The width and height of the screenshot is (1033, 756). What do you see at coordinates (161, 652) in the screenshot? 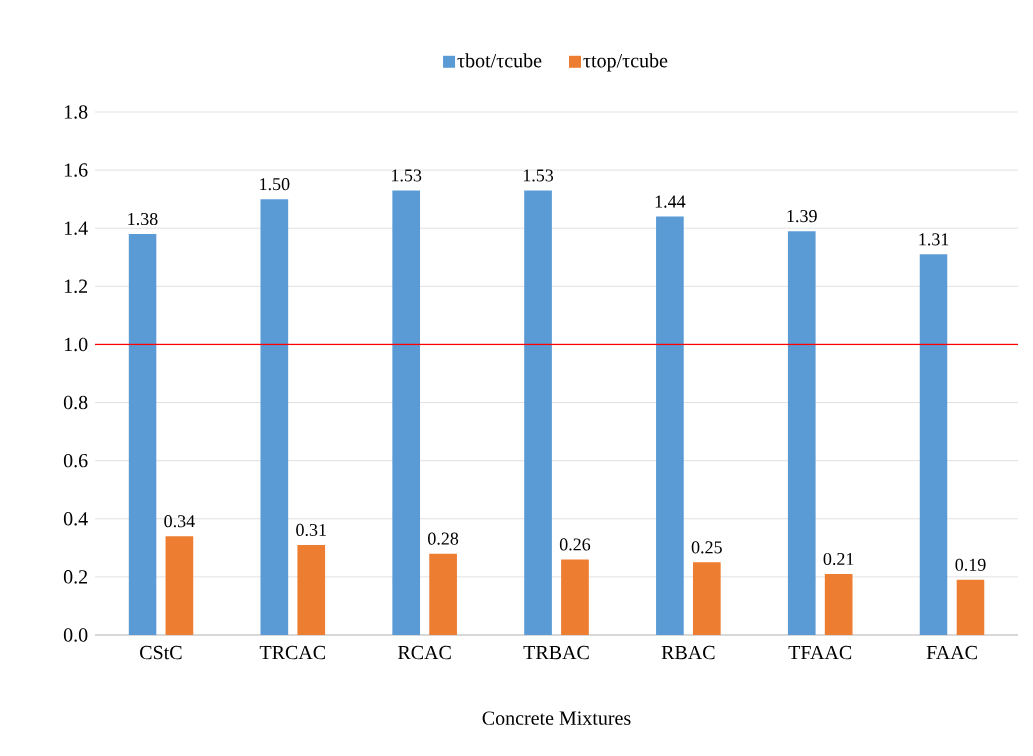
I see `x-tick-label: CStC` at bounding box center [161, 652].